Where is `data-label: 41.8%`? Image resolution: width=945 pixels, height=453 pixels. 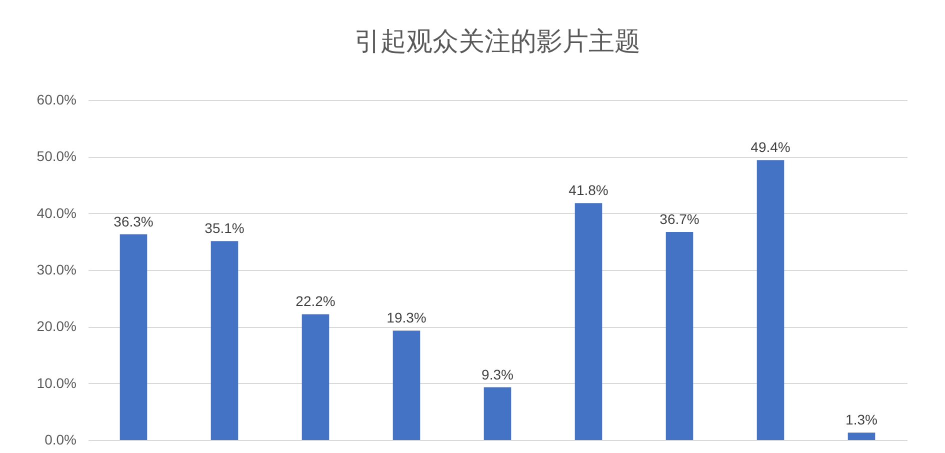
data-label: 41.8% is located at coordinates (588, 190).